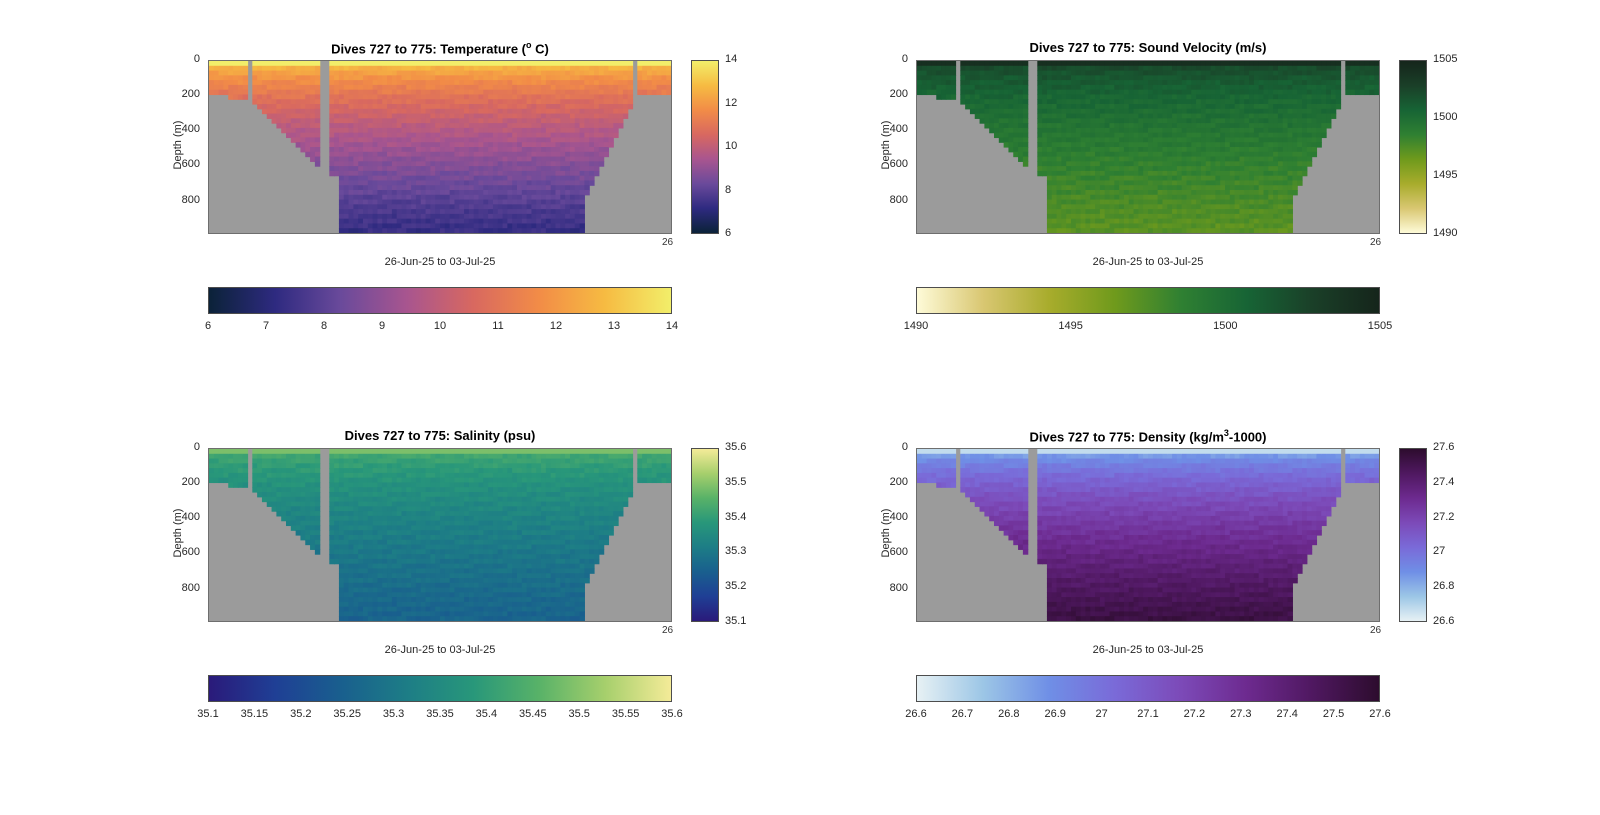 The image size is (1600, 815). What do you see at coordinates (440, 147) in the screenshot?
I see `heatmap-svg` at bounding box center [440, 147].